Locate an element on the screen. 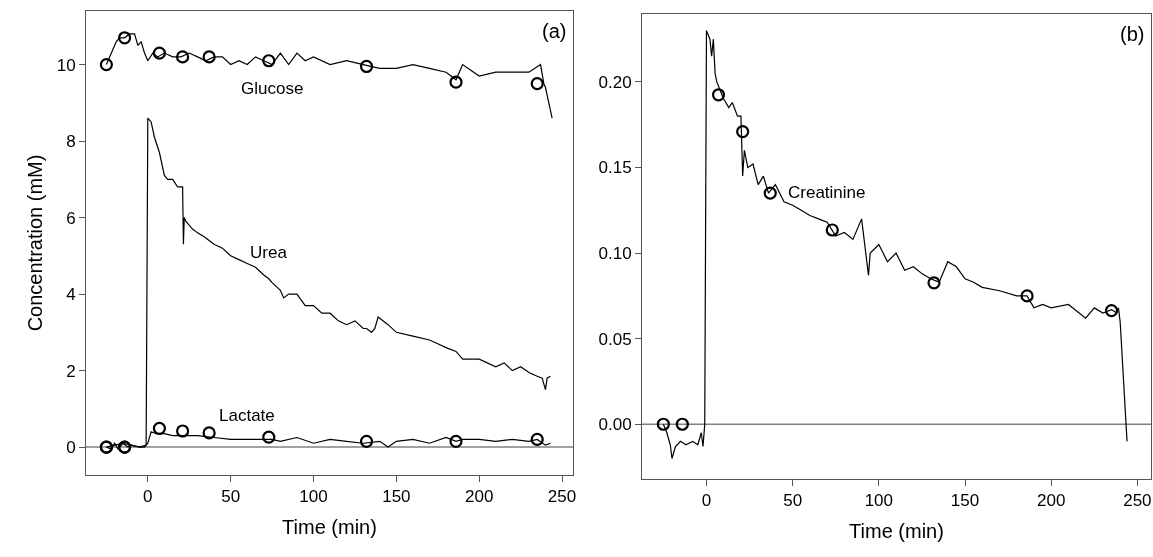  y-tick-label: 2 is located at coordinates (71, 371).